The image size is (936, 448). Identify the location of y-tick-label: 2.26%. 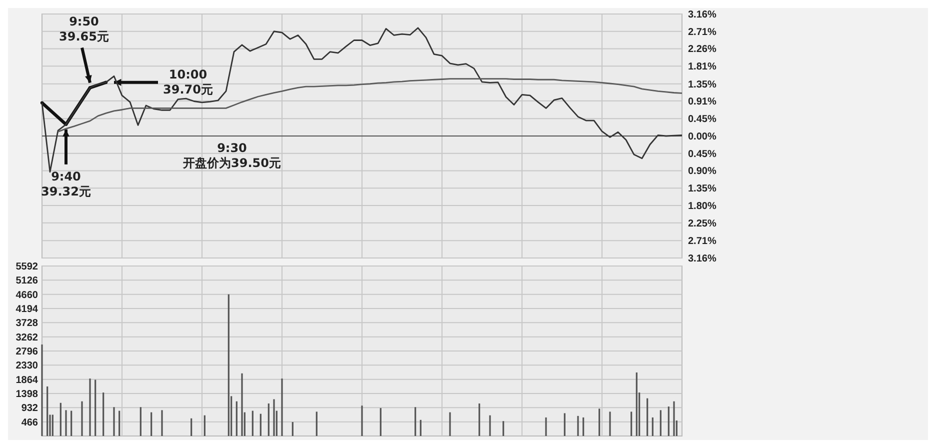
(702, 50).